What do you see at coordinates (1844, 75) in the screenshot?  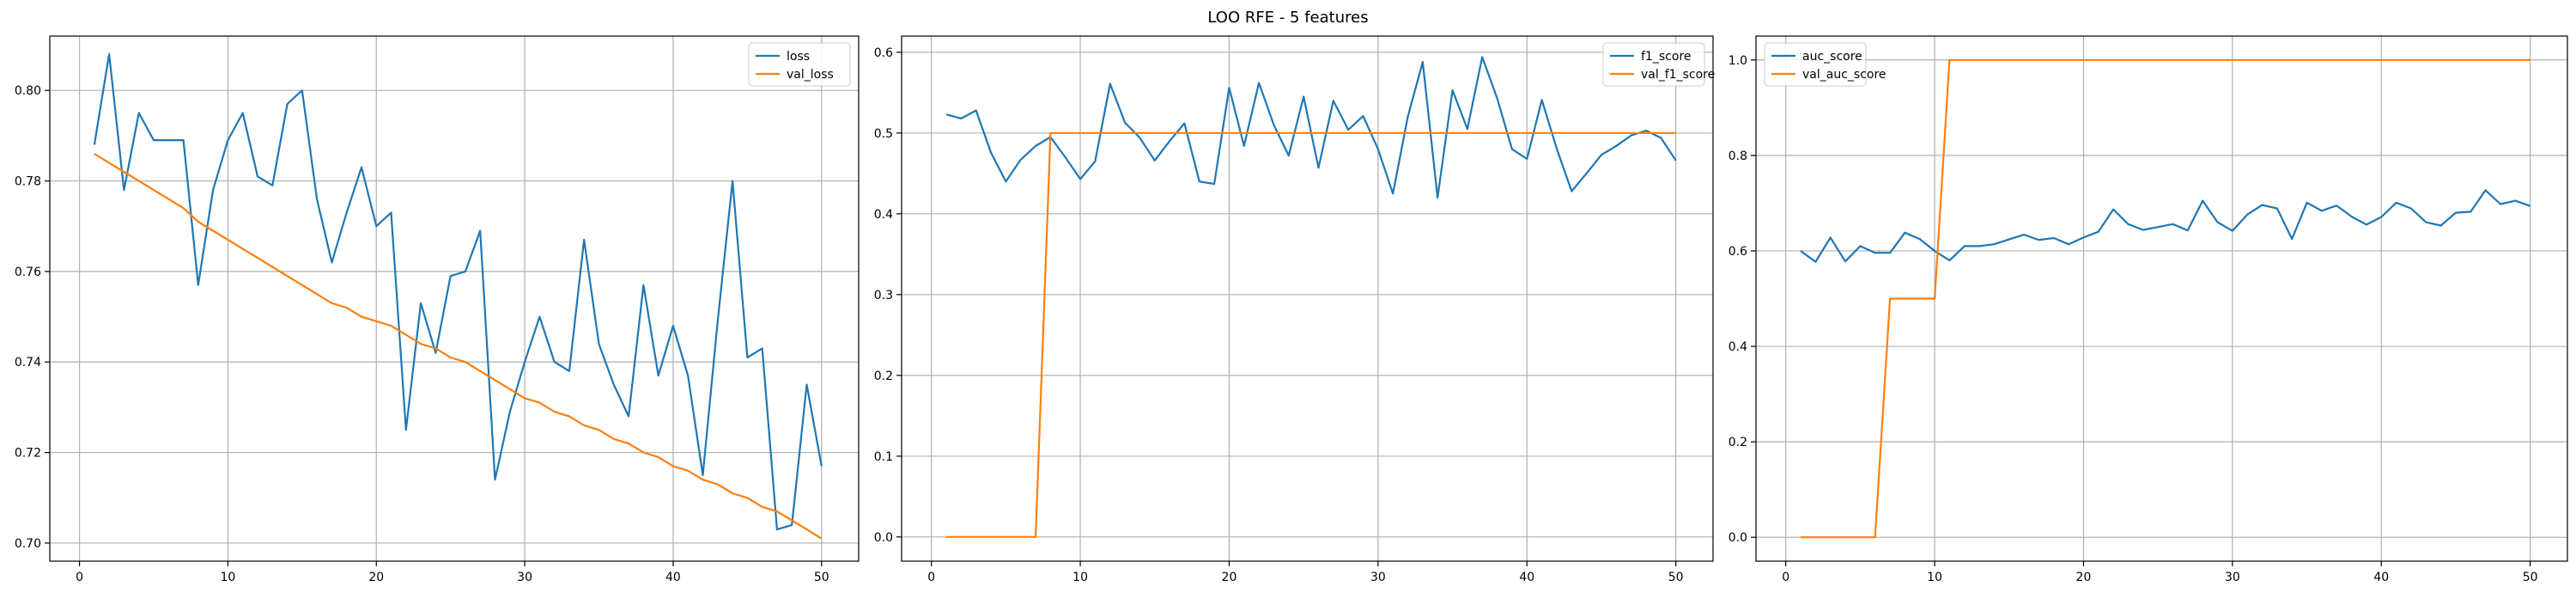 I see `legend-label-val_auc_score: val_auc_score` at bounding box center [1844, 75].